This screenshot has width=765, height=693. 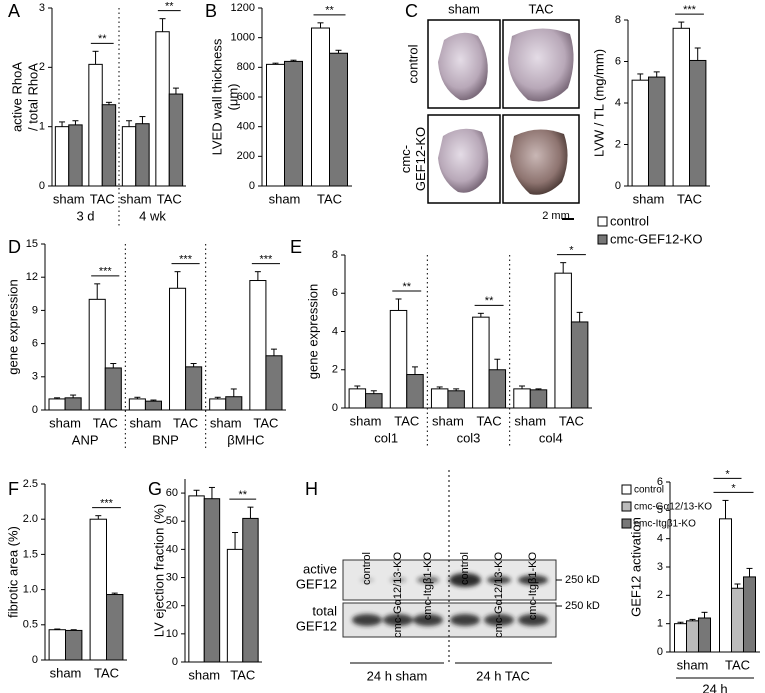 What do you see at coordinates (582, 606) in the screenshot?
I see `marker-label: 250 kD` at bounding box center [582, 606].